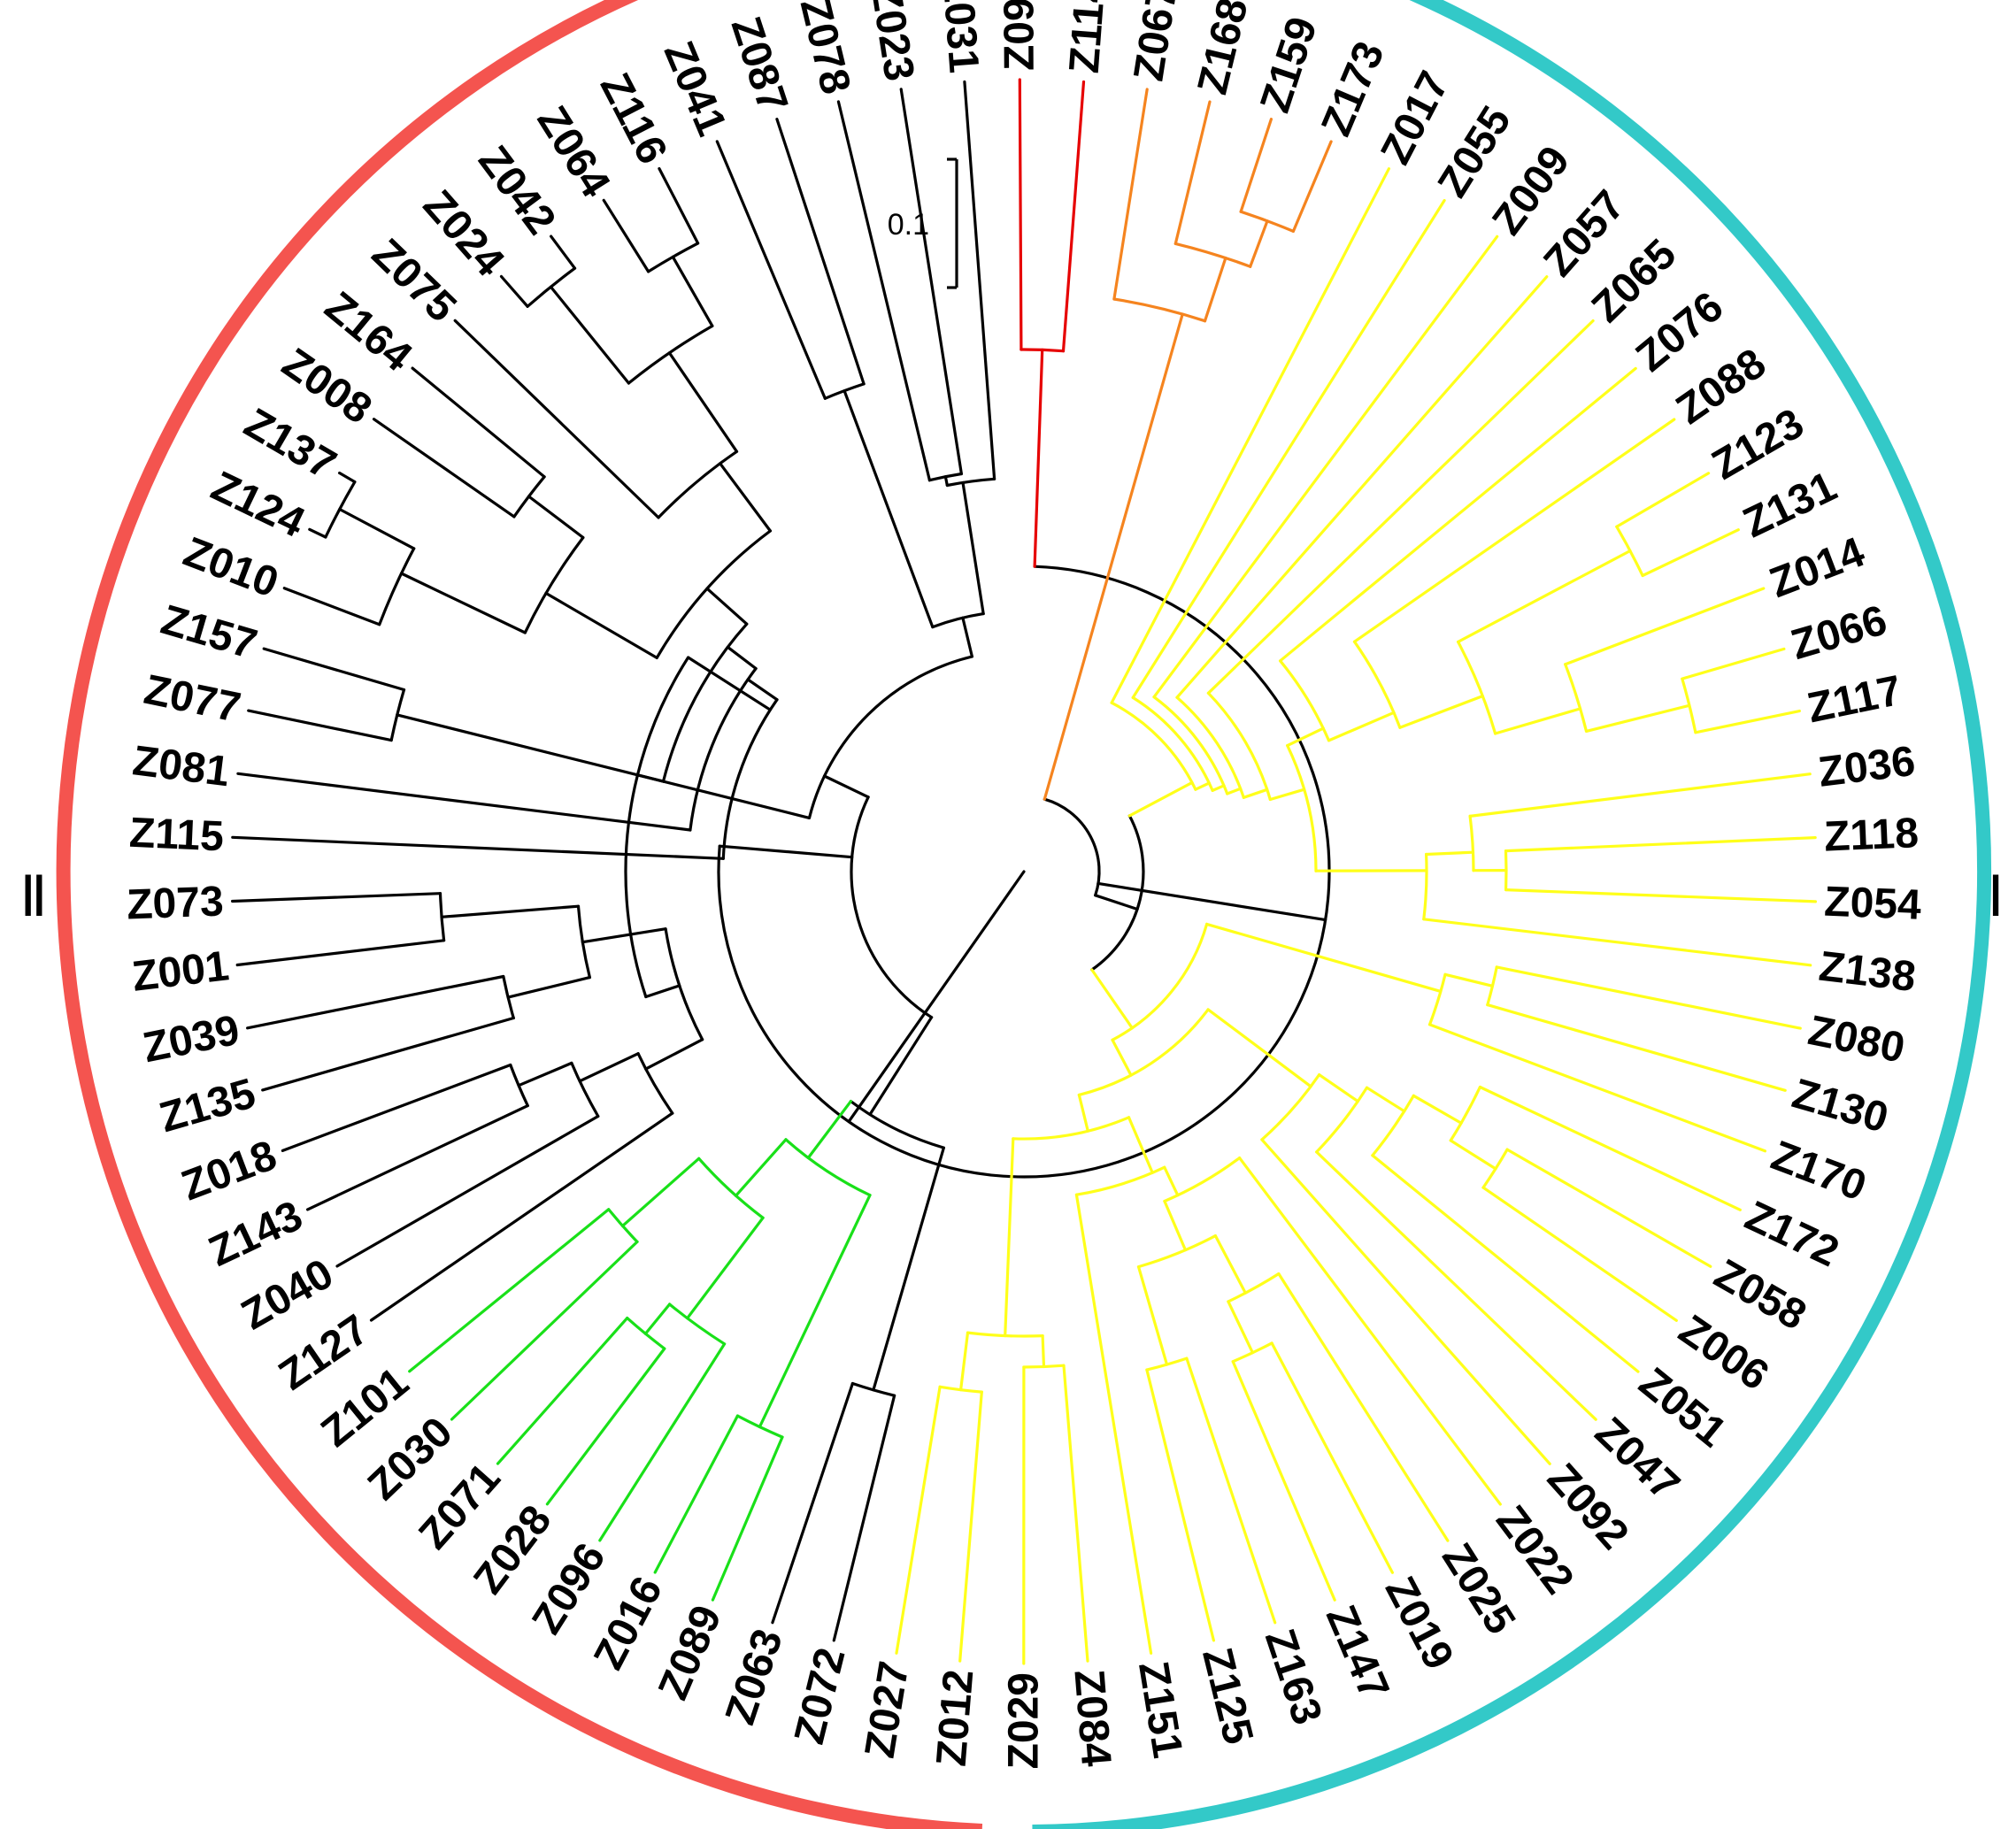 The height and width of the screenshot is (1829, 2016). What do you see at coordinates (331, 606) in the screenshot?
I see `tip-branch-z010` at bounding box center [331, 606].